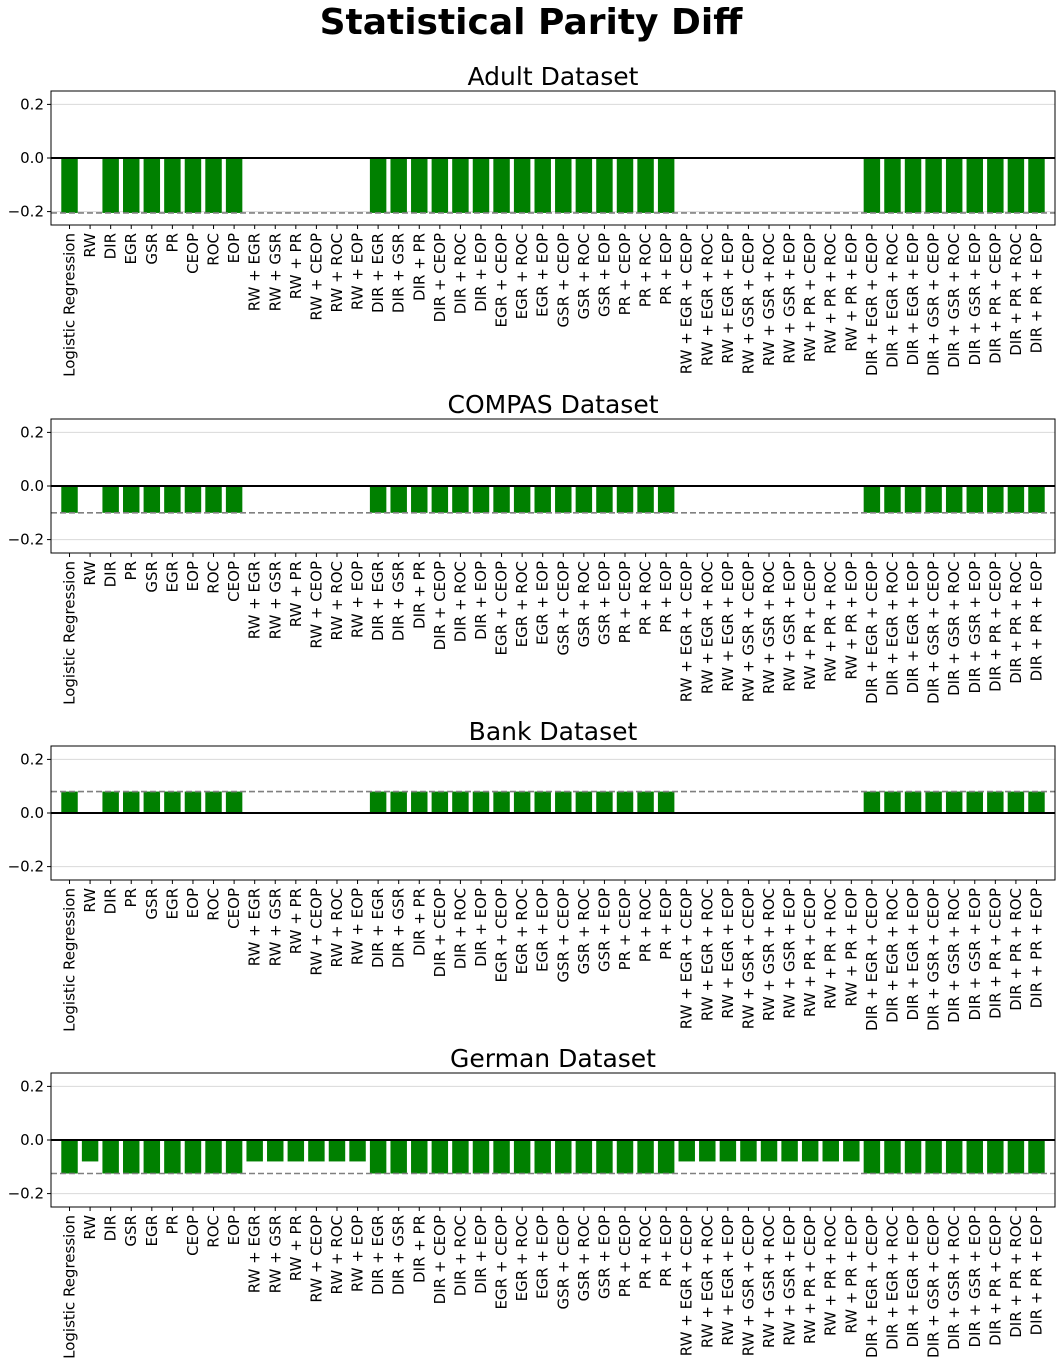  What do you see at coordinates (337, 927) in the screenshot?
I see `x-tick-label: RW + ROC` at bounding box center [337, 927].